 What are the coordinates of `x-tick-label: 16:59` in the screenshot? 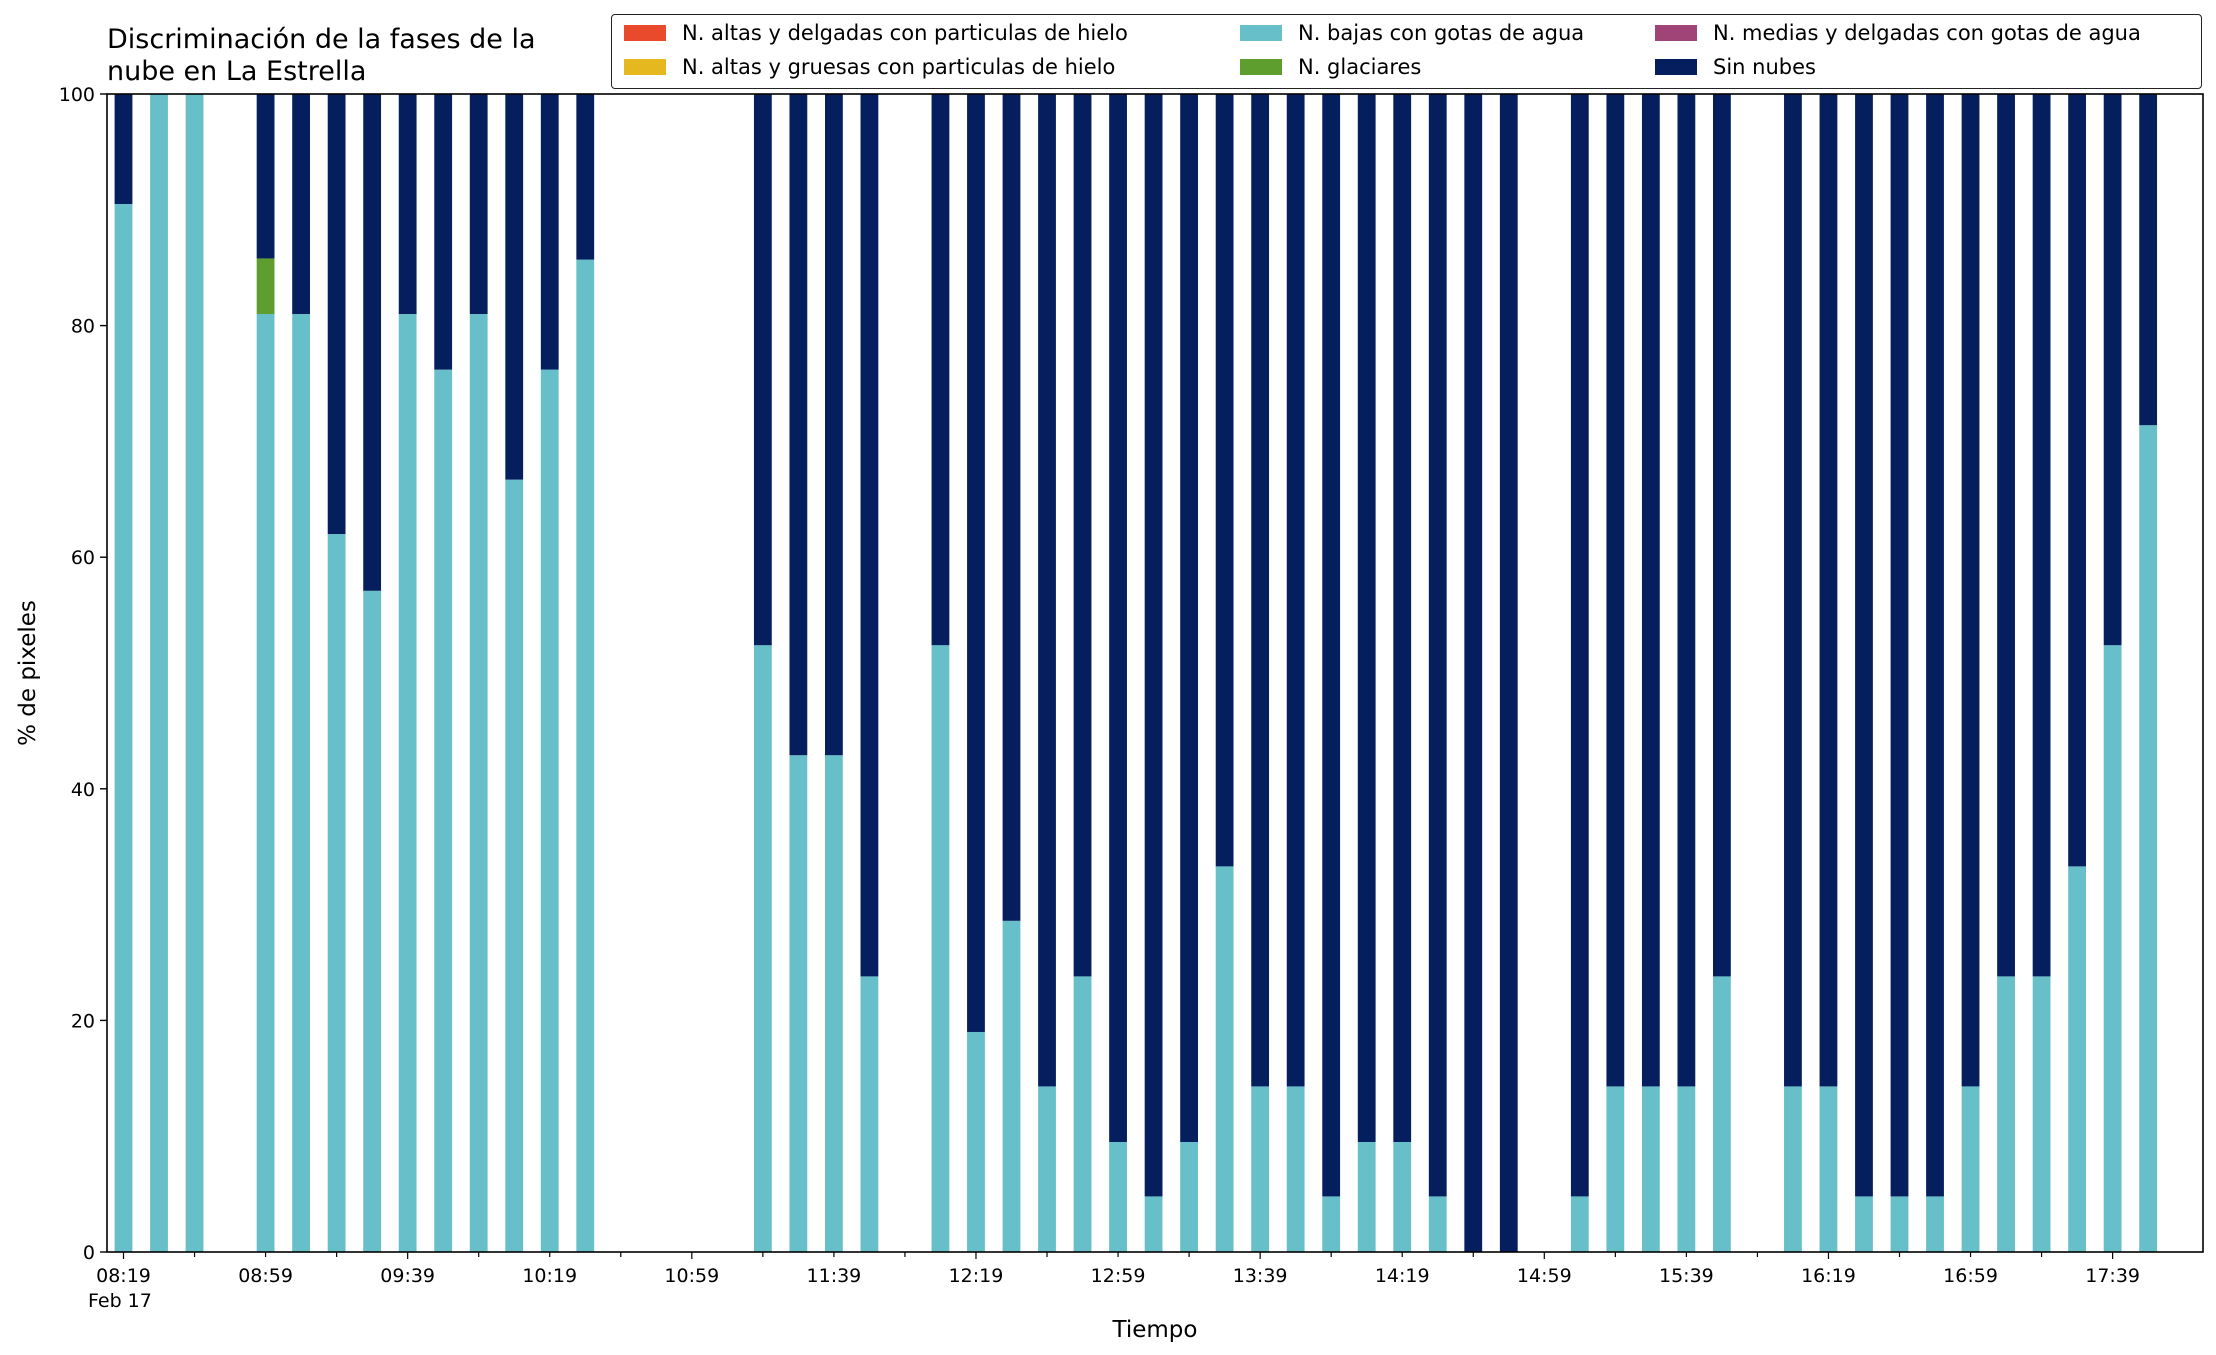 It's located at (1970, 1276).